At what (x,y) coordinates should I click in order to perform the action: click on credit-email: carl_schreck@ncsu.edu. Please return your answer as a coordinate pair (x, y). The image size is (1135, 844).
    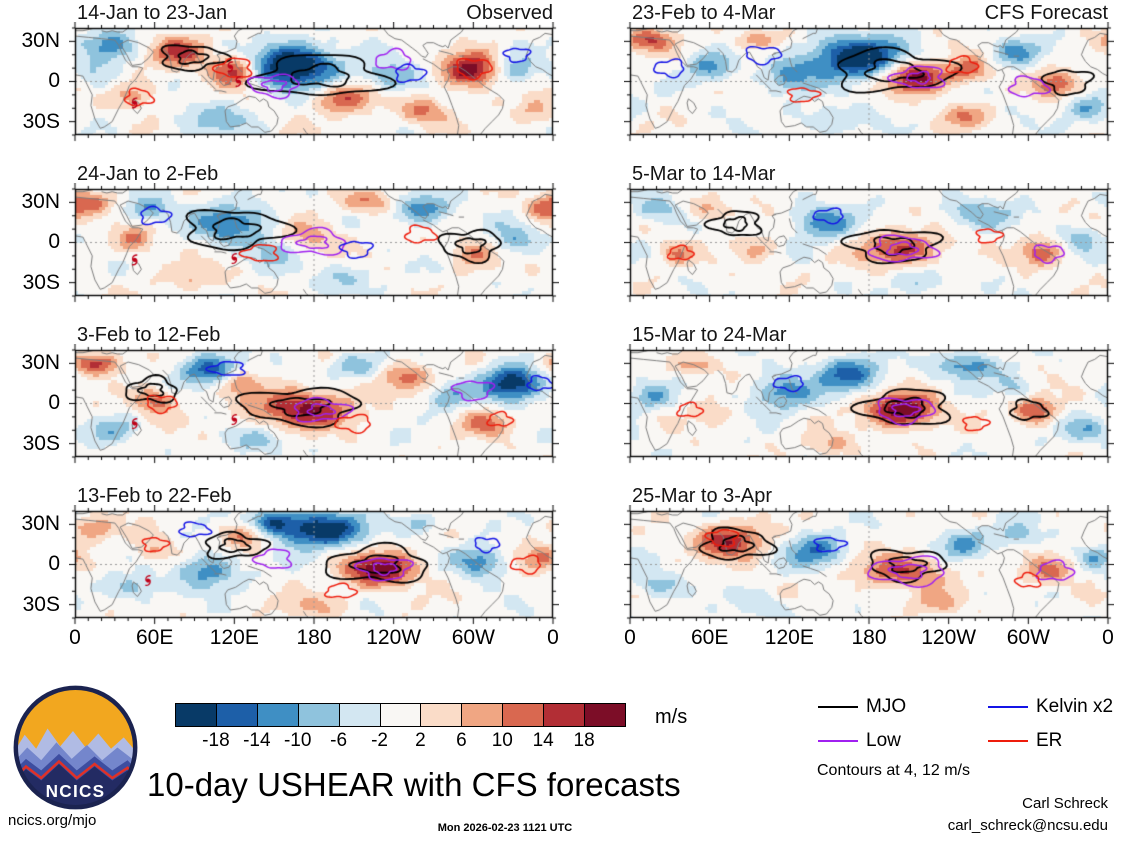
    Looking at the image, I should click on (1027, 825).